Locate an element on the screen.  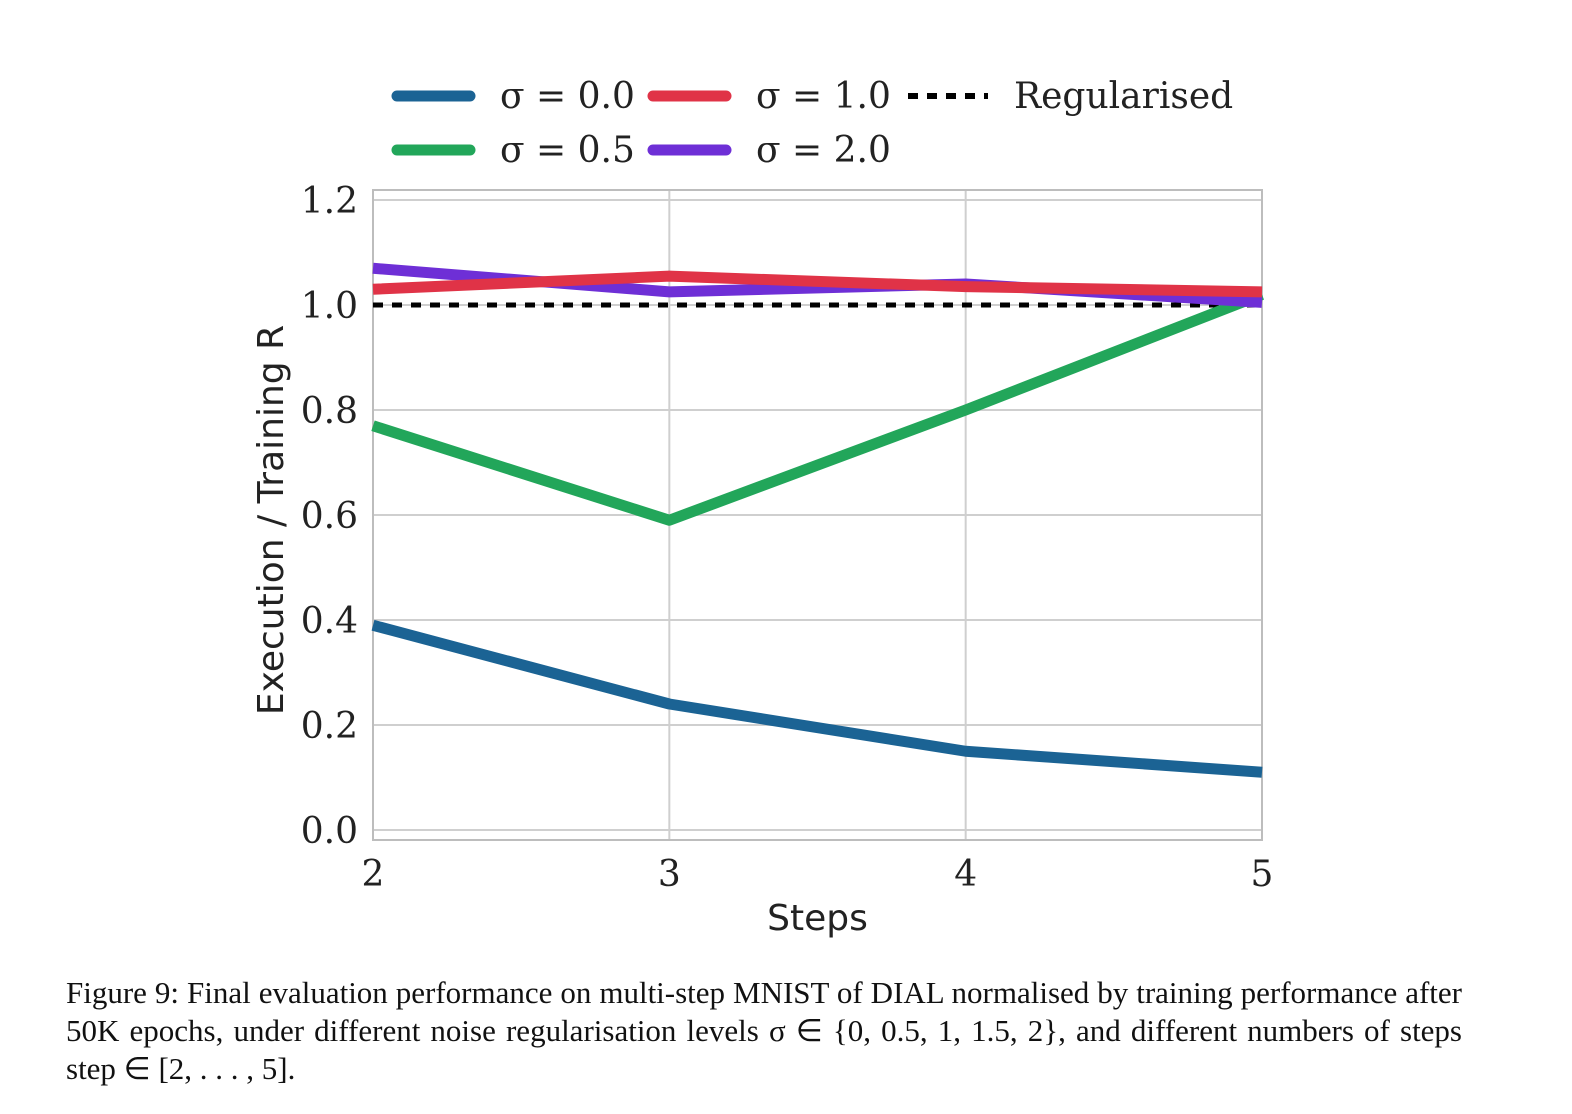
y-tick-label: 0.0 is located at coordinates (329, 831).